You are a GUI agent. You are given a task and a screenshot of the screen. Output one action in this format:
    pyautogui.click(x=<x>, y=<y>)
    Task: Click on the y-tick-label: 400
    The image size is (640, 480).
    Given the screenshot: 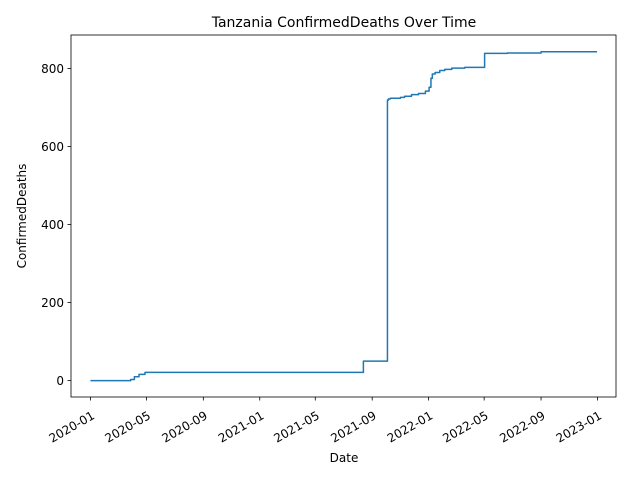 What is the action you would take?
    pyautogui.click(x=52, y=225)
    